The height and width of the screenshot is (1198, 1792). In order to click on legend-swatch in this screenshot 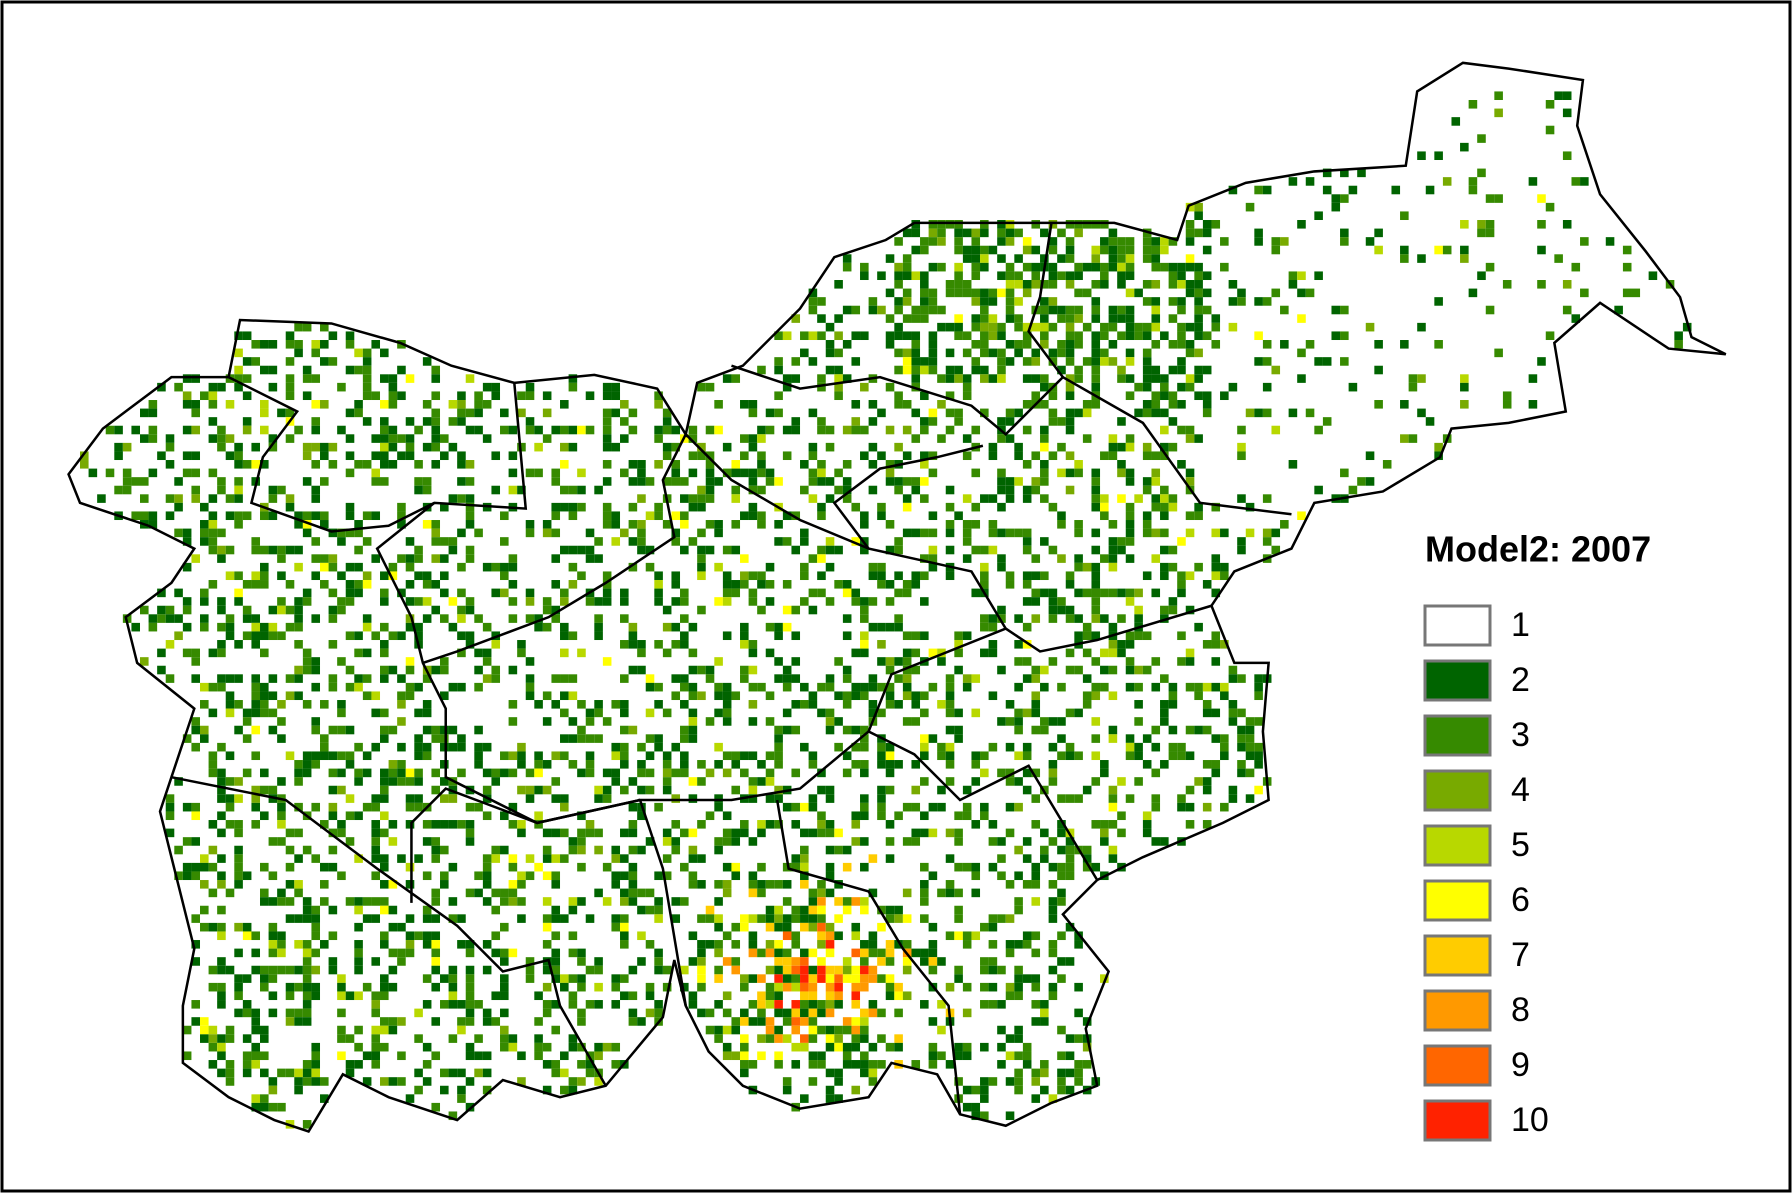, I will do `click(1457, 900)`.